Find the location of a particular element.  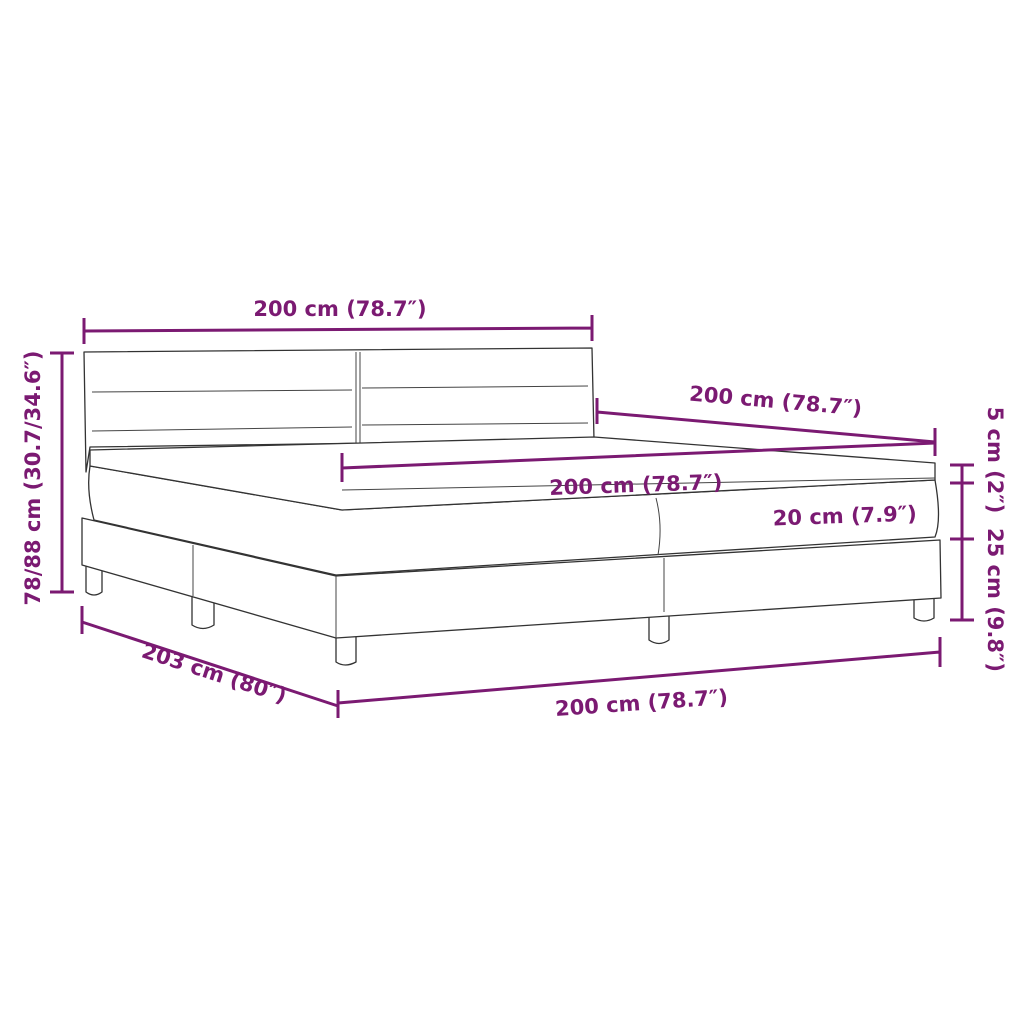

total-height-label: 78/88 cm (30.7/34.6″) is located at coordinates (33, 478).